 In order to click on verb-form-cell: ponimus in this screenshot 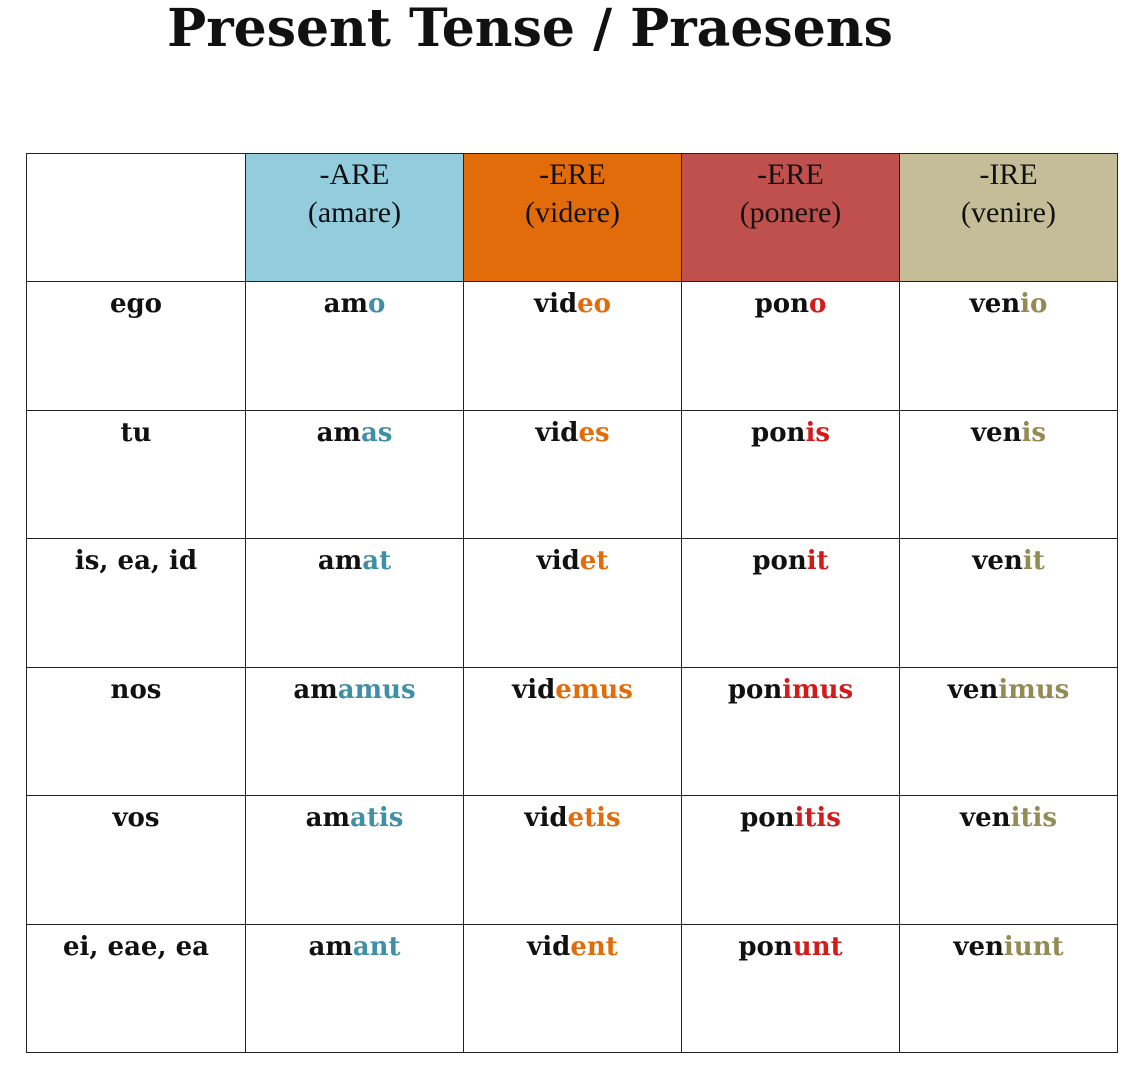, I will do `click(790, 731)`.